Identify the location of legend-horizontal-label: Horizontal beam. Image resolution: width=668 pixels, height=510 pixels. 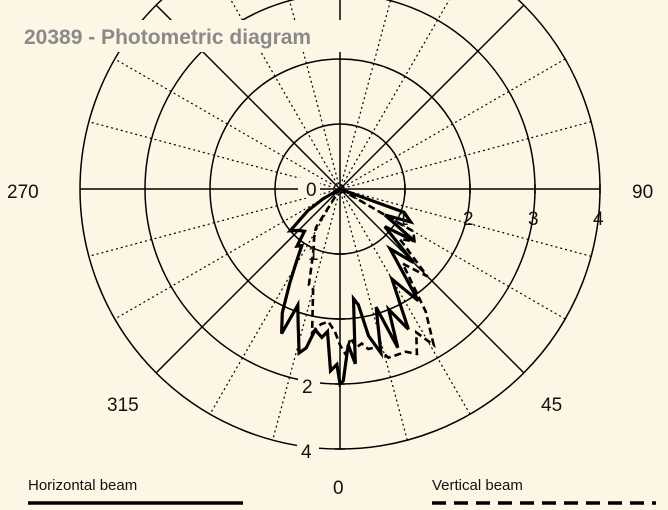
(82, 485).